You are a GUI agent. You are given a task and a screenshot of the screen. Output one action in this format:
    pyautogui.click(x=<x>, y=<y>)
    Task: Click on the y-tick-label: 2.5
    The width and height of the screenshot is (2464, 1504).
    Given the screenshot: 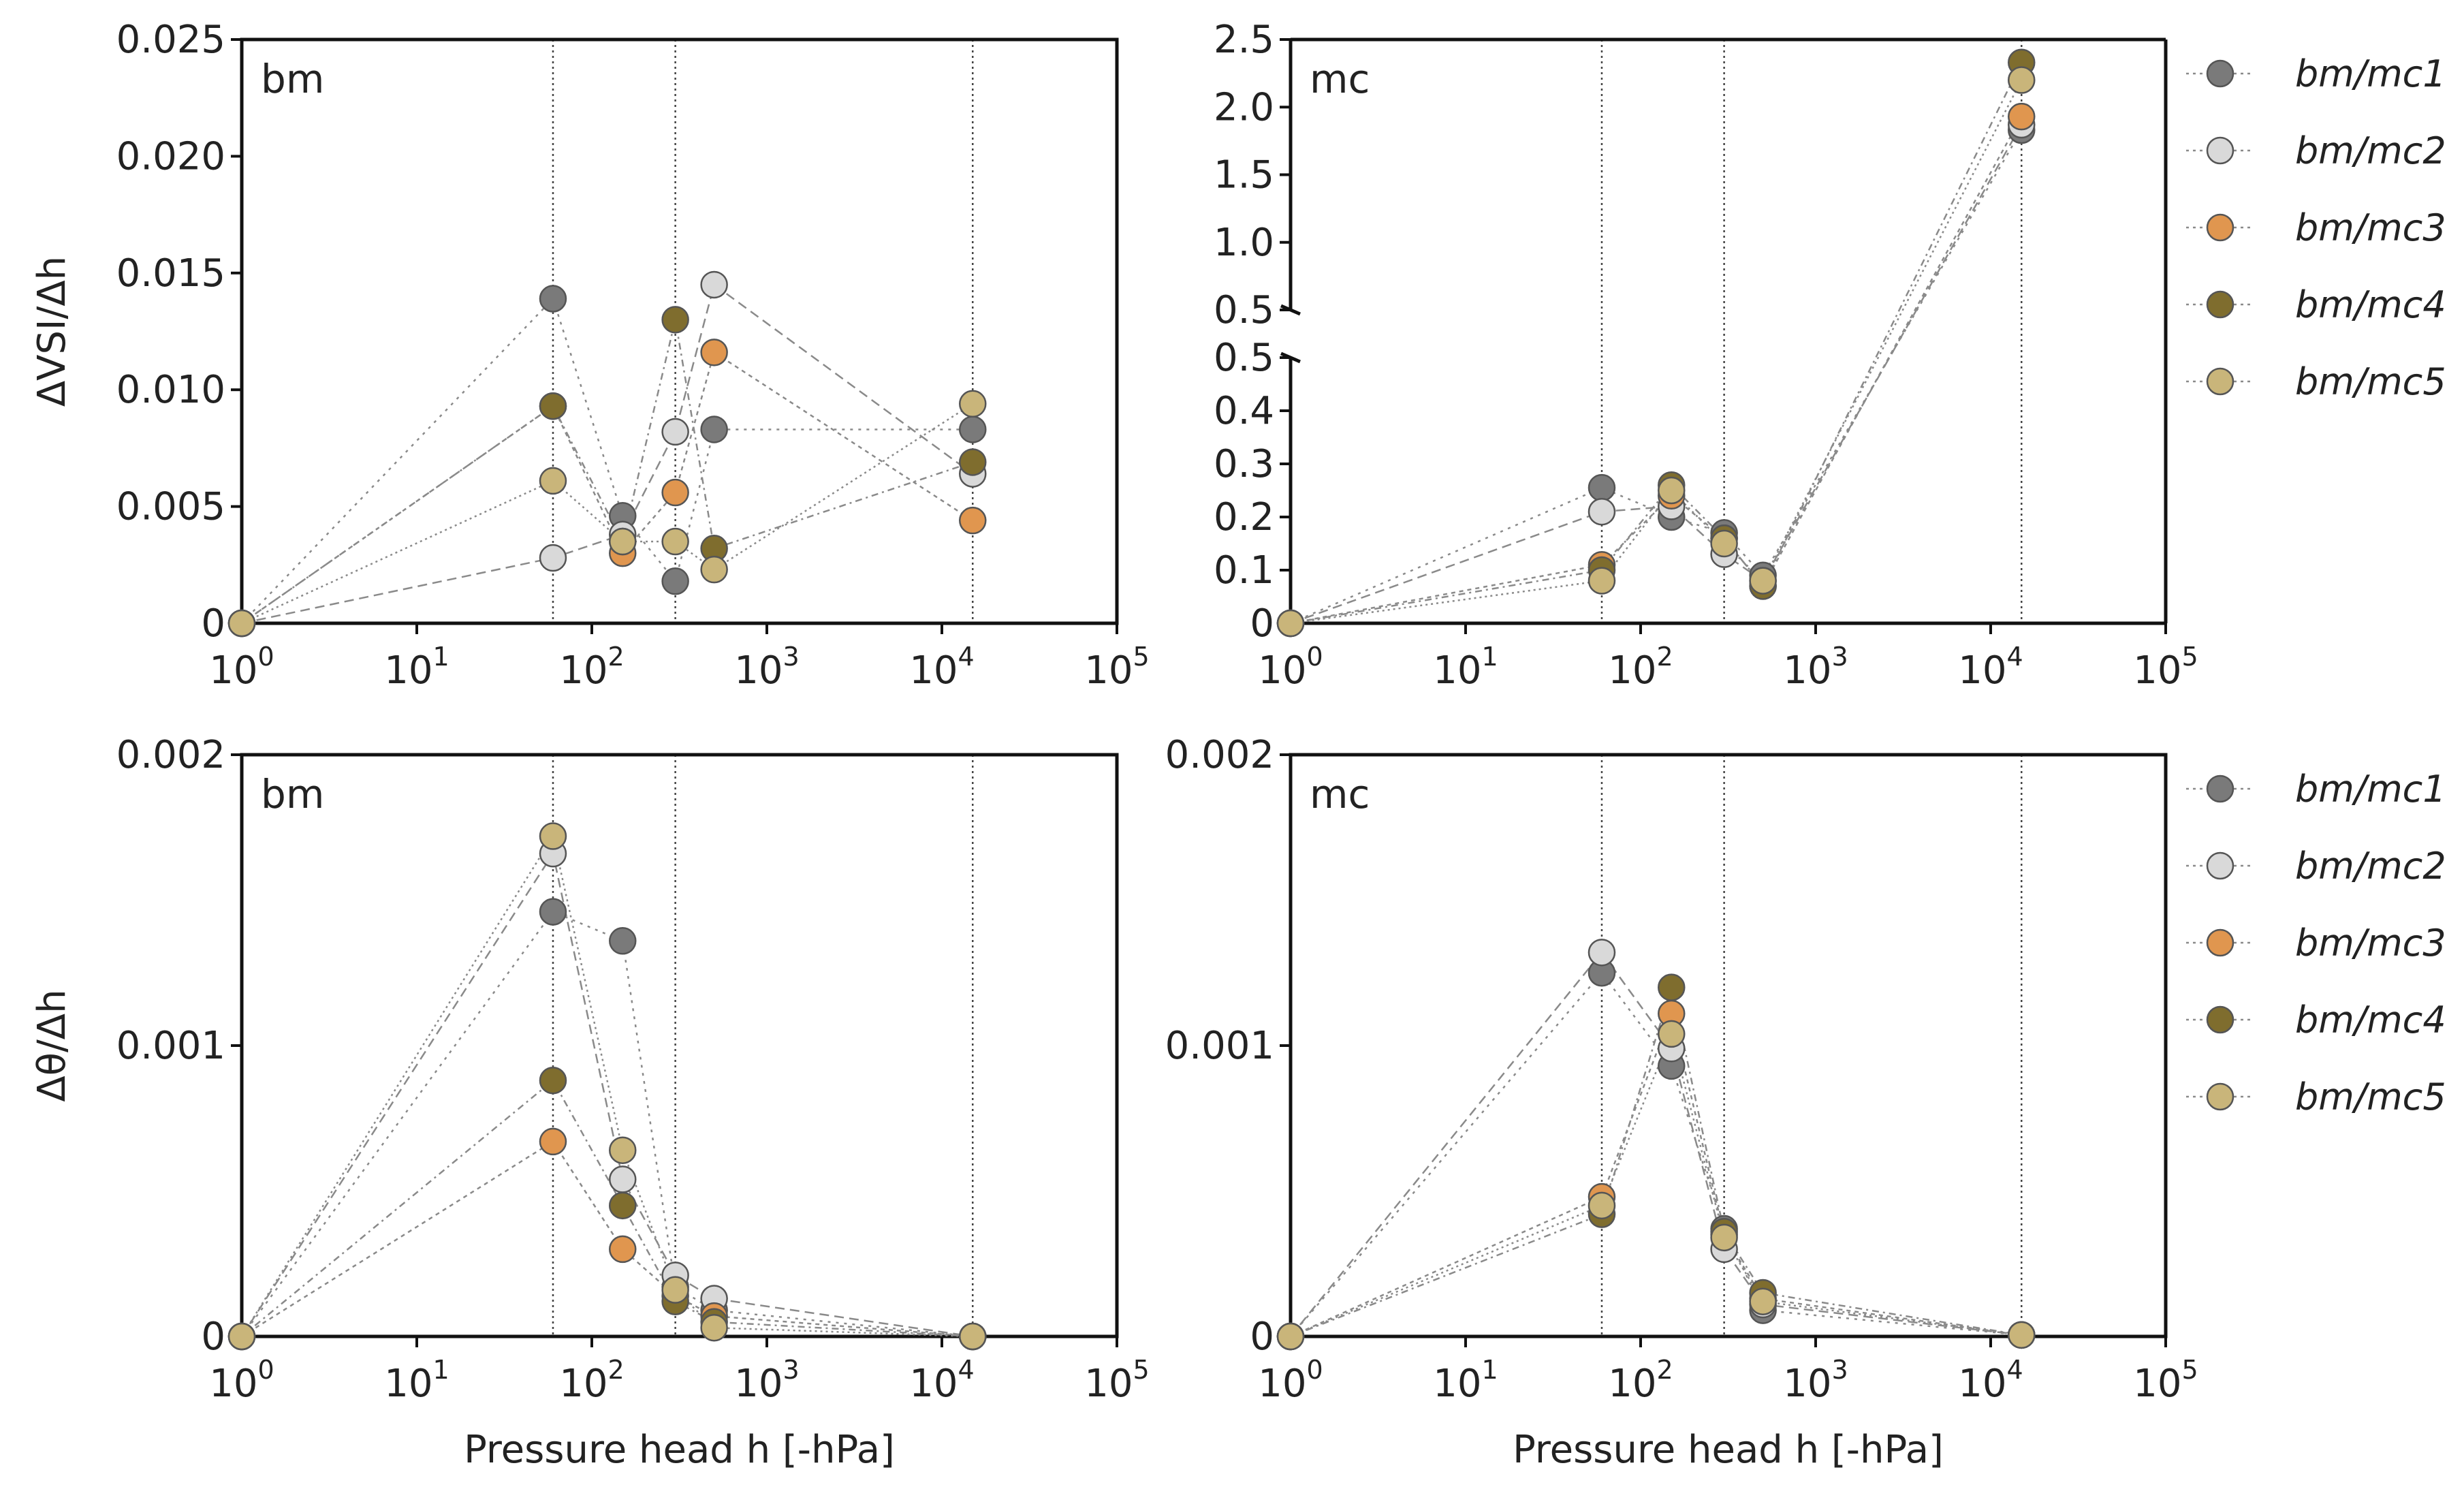 What is the action you would take?
    pyautogui.click(x=1244, y=40)
    